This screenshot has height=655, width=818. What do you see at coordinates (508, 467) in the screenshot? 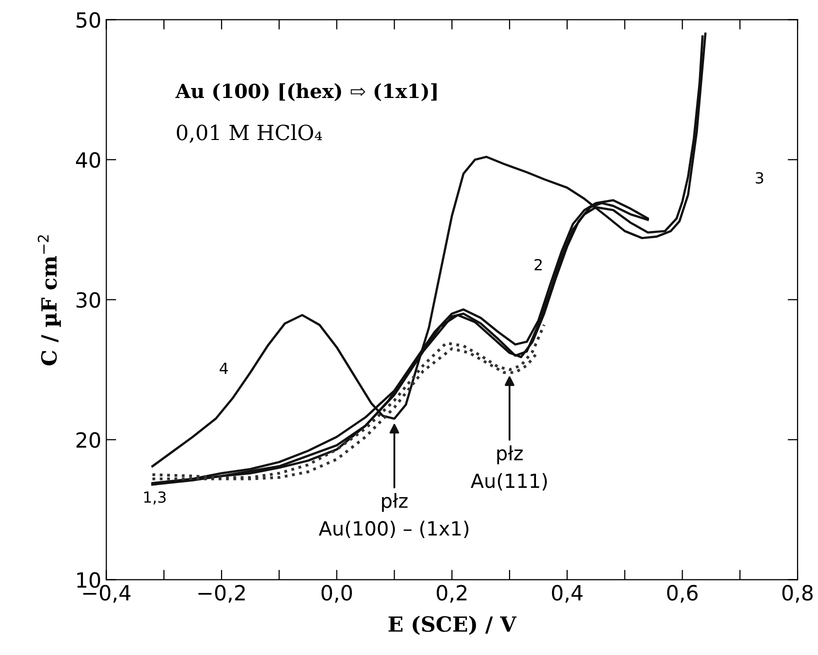
I see `annotation: płz Au(111)` at bounding box center [508, 467].